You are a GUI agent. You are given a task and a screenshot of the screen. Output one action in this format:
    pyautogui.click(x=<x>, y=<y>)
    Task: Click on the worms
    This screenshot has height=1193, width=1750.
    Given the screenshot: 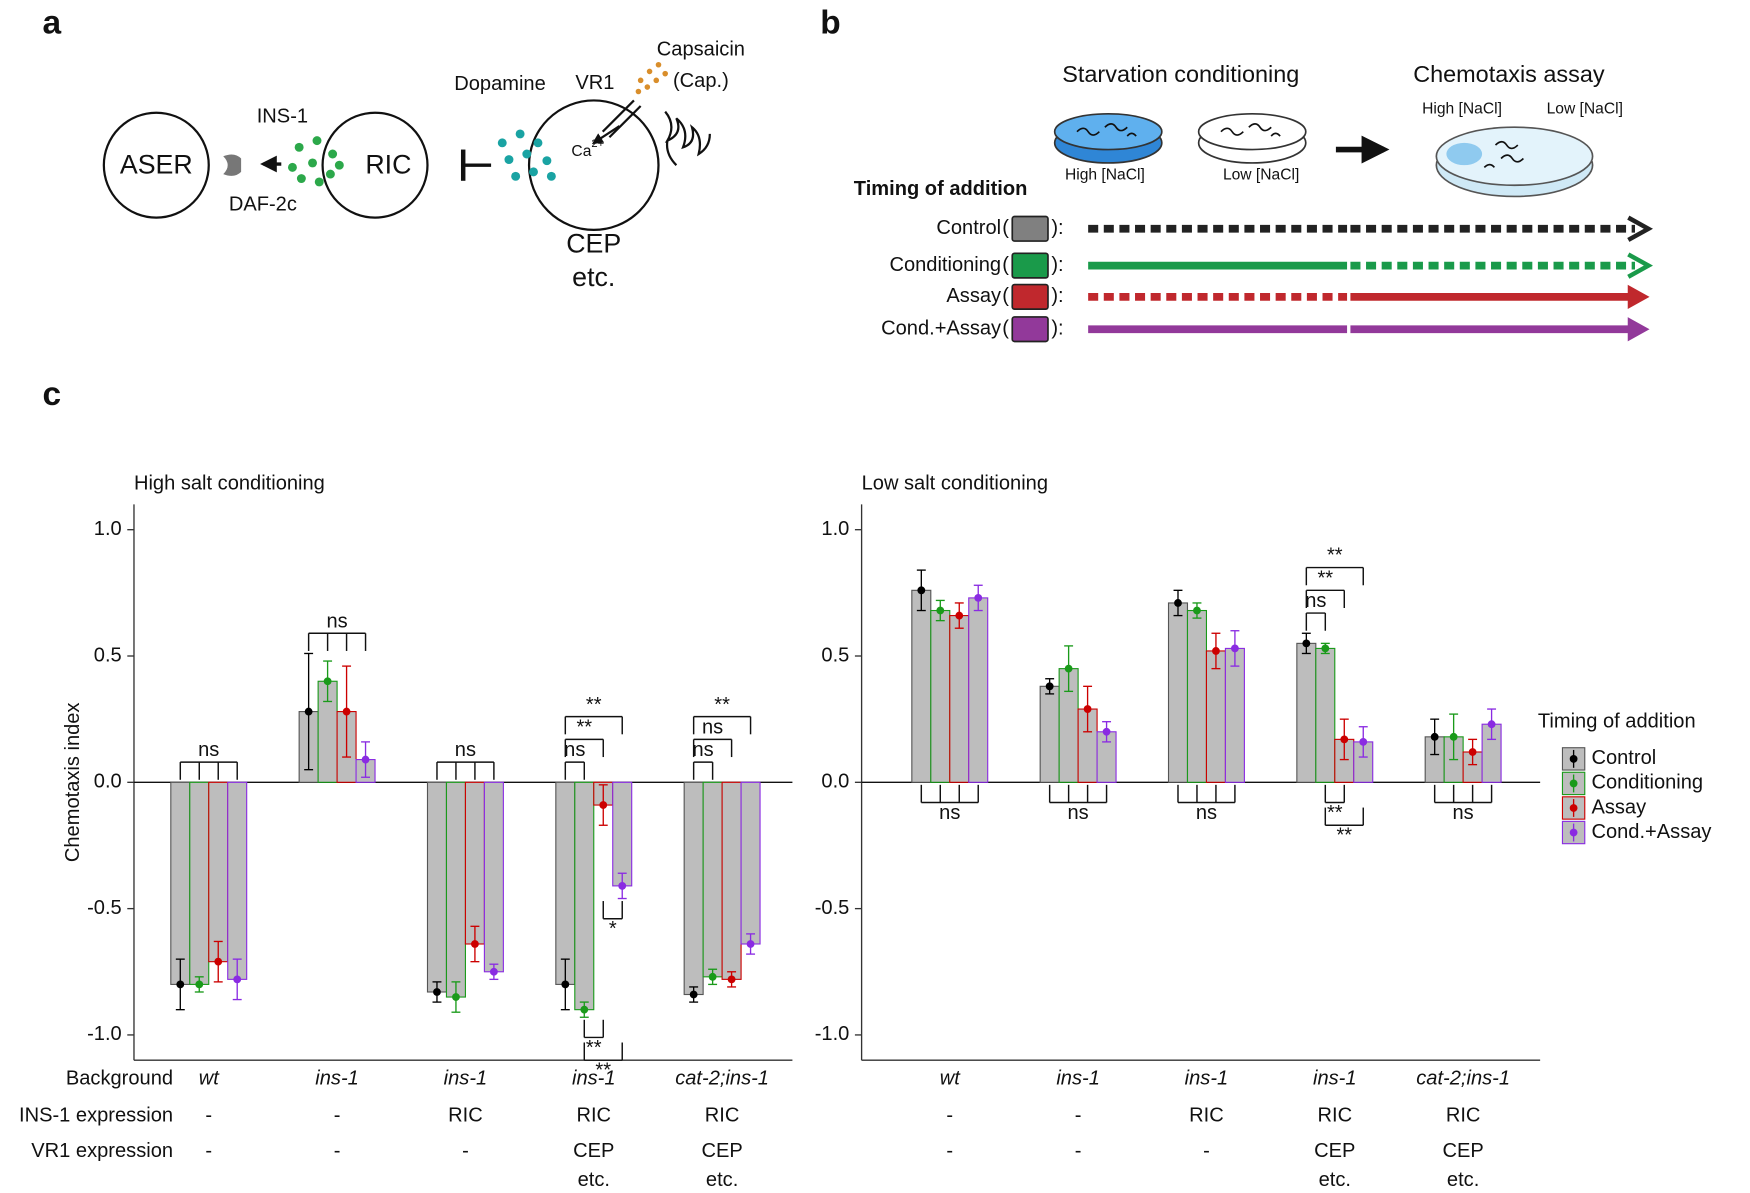 What is the action you would take?
    pyautogui.click(x=1503, y=154)
    